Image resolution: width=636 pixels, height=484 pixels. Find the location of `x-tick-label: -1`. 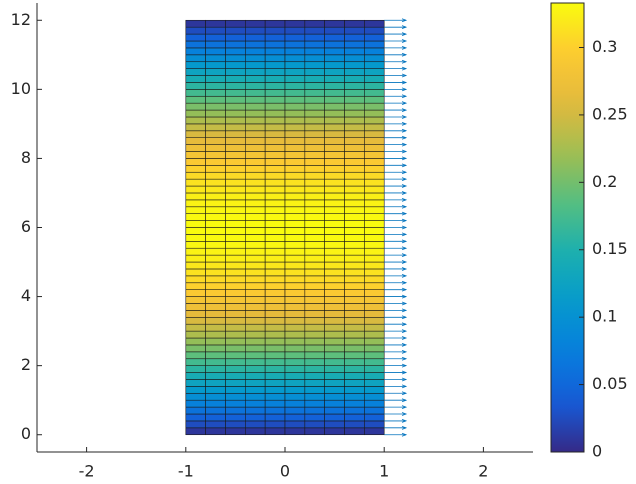

x-tick-label: -1 is located at coordinates (186, 471).